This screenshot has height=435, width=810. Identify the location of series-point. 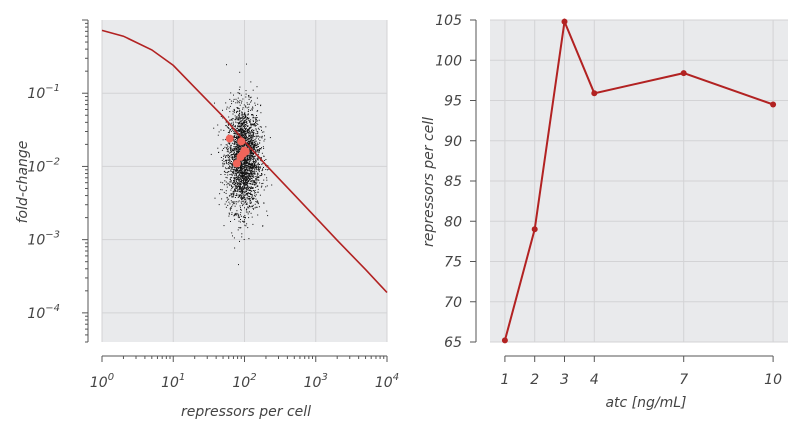
(773, 104).